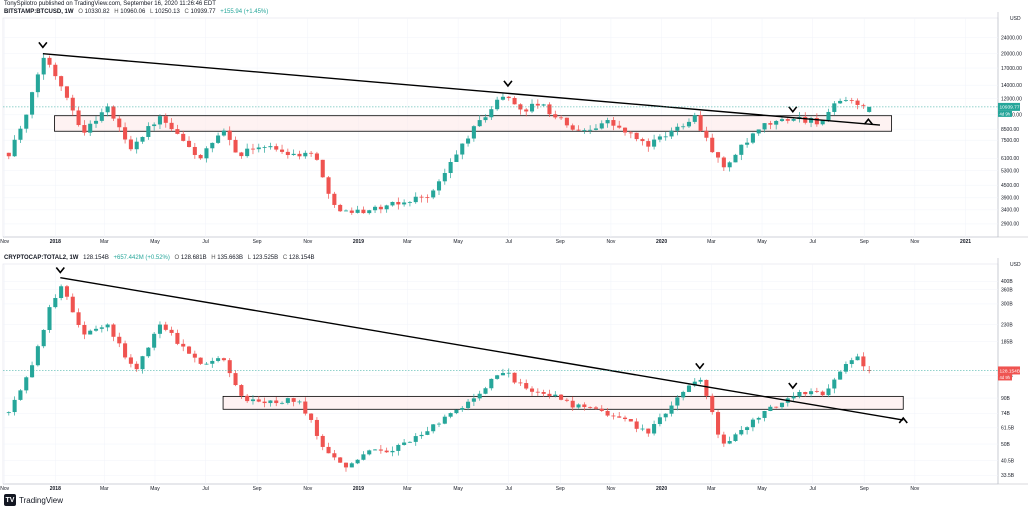 This screenshot has width=1031, height=513. What do you see at coordinates (4, 489) in the screenshot?
I see `x-tick-label: Nov` at bounding box center [4, 489].